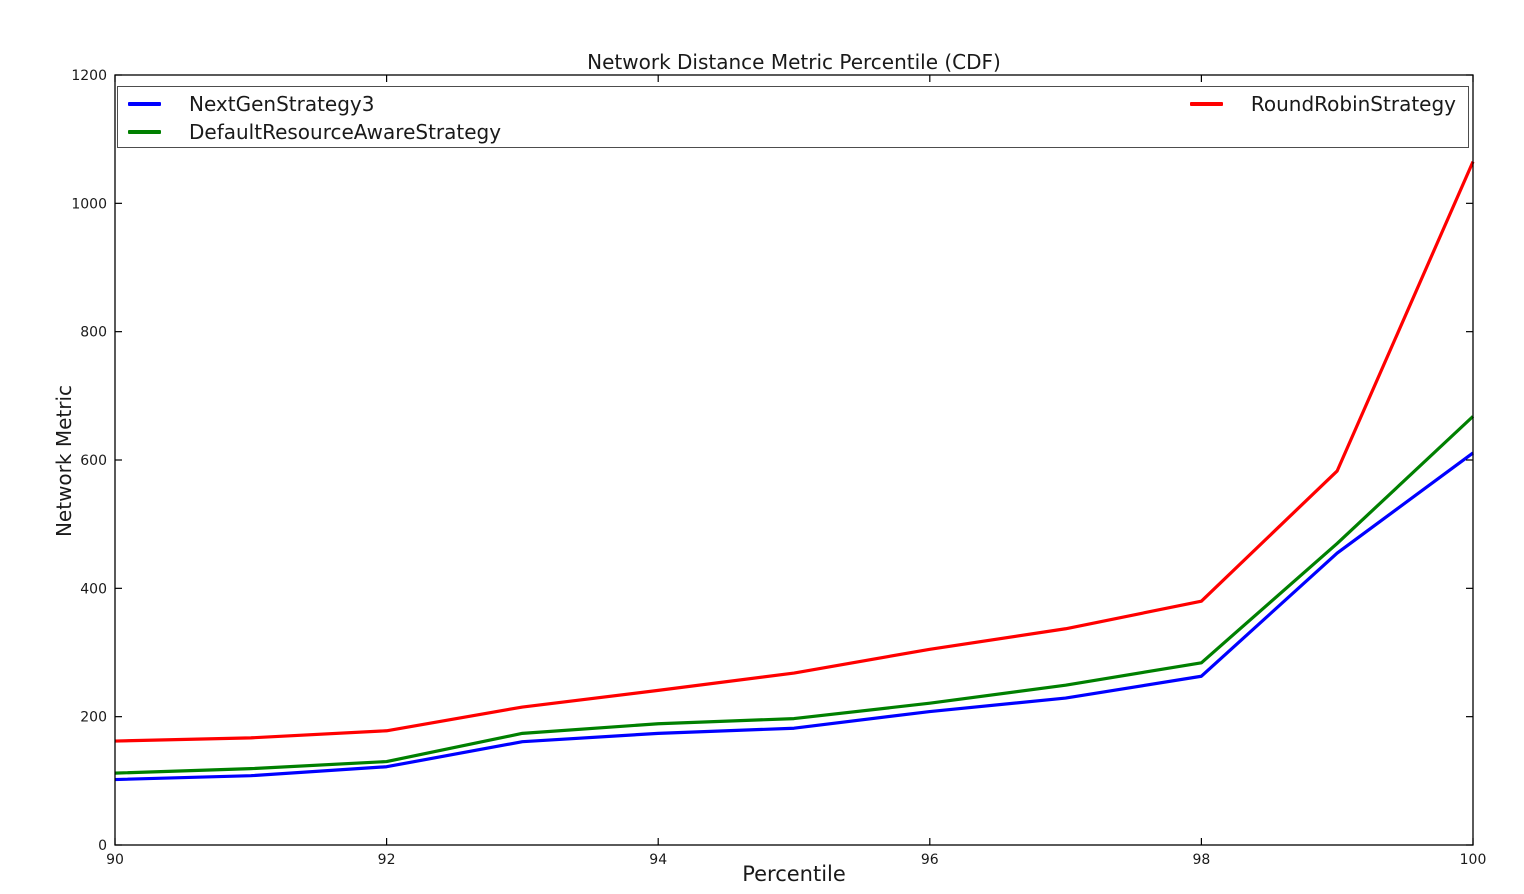  Describe the element at coordinates (89, 204) in the screenshot. I see `y-tick-label: 1000` at that location.